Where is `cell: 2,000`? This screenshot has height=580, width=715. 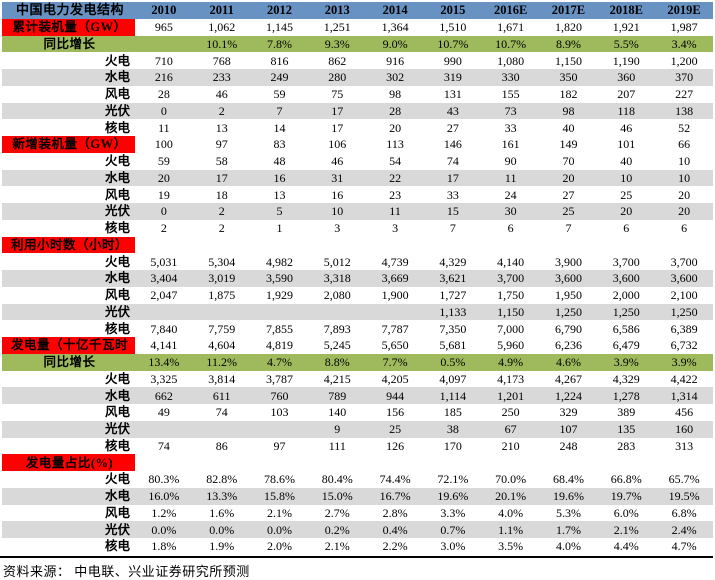
cell: 2,000 is located at coordinates (626, 295).